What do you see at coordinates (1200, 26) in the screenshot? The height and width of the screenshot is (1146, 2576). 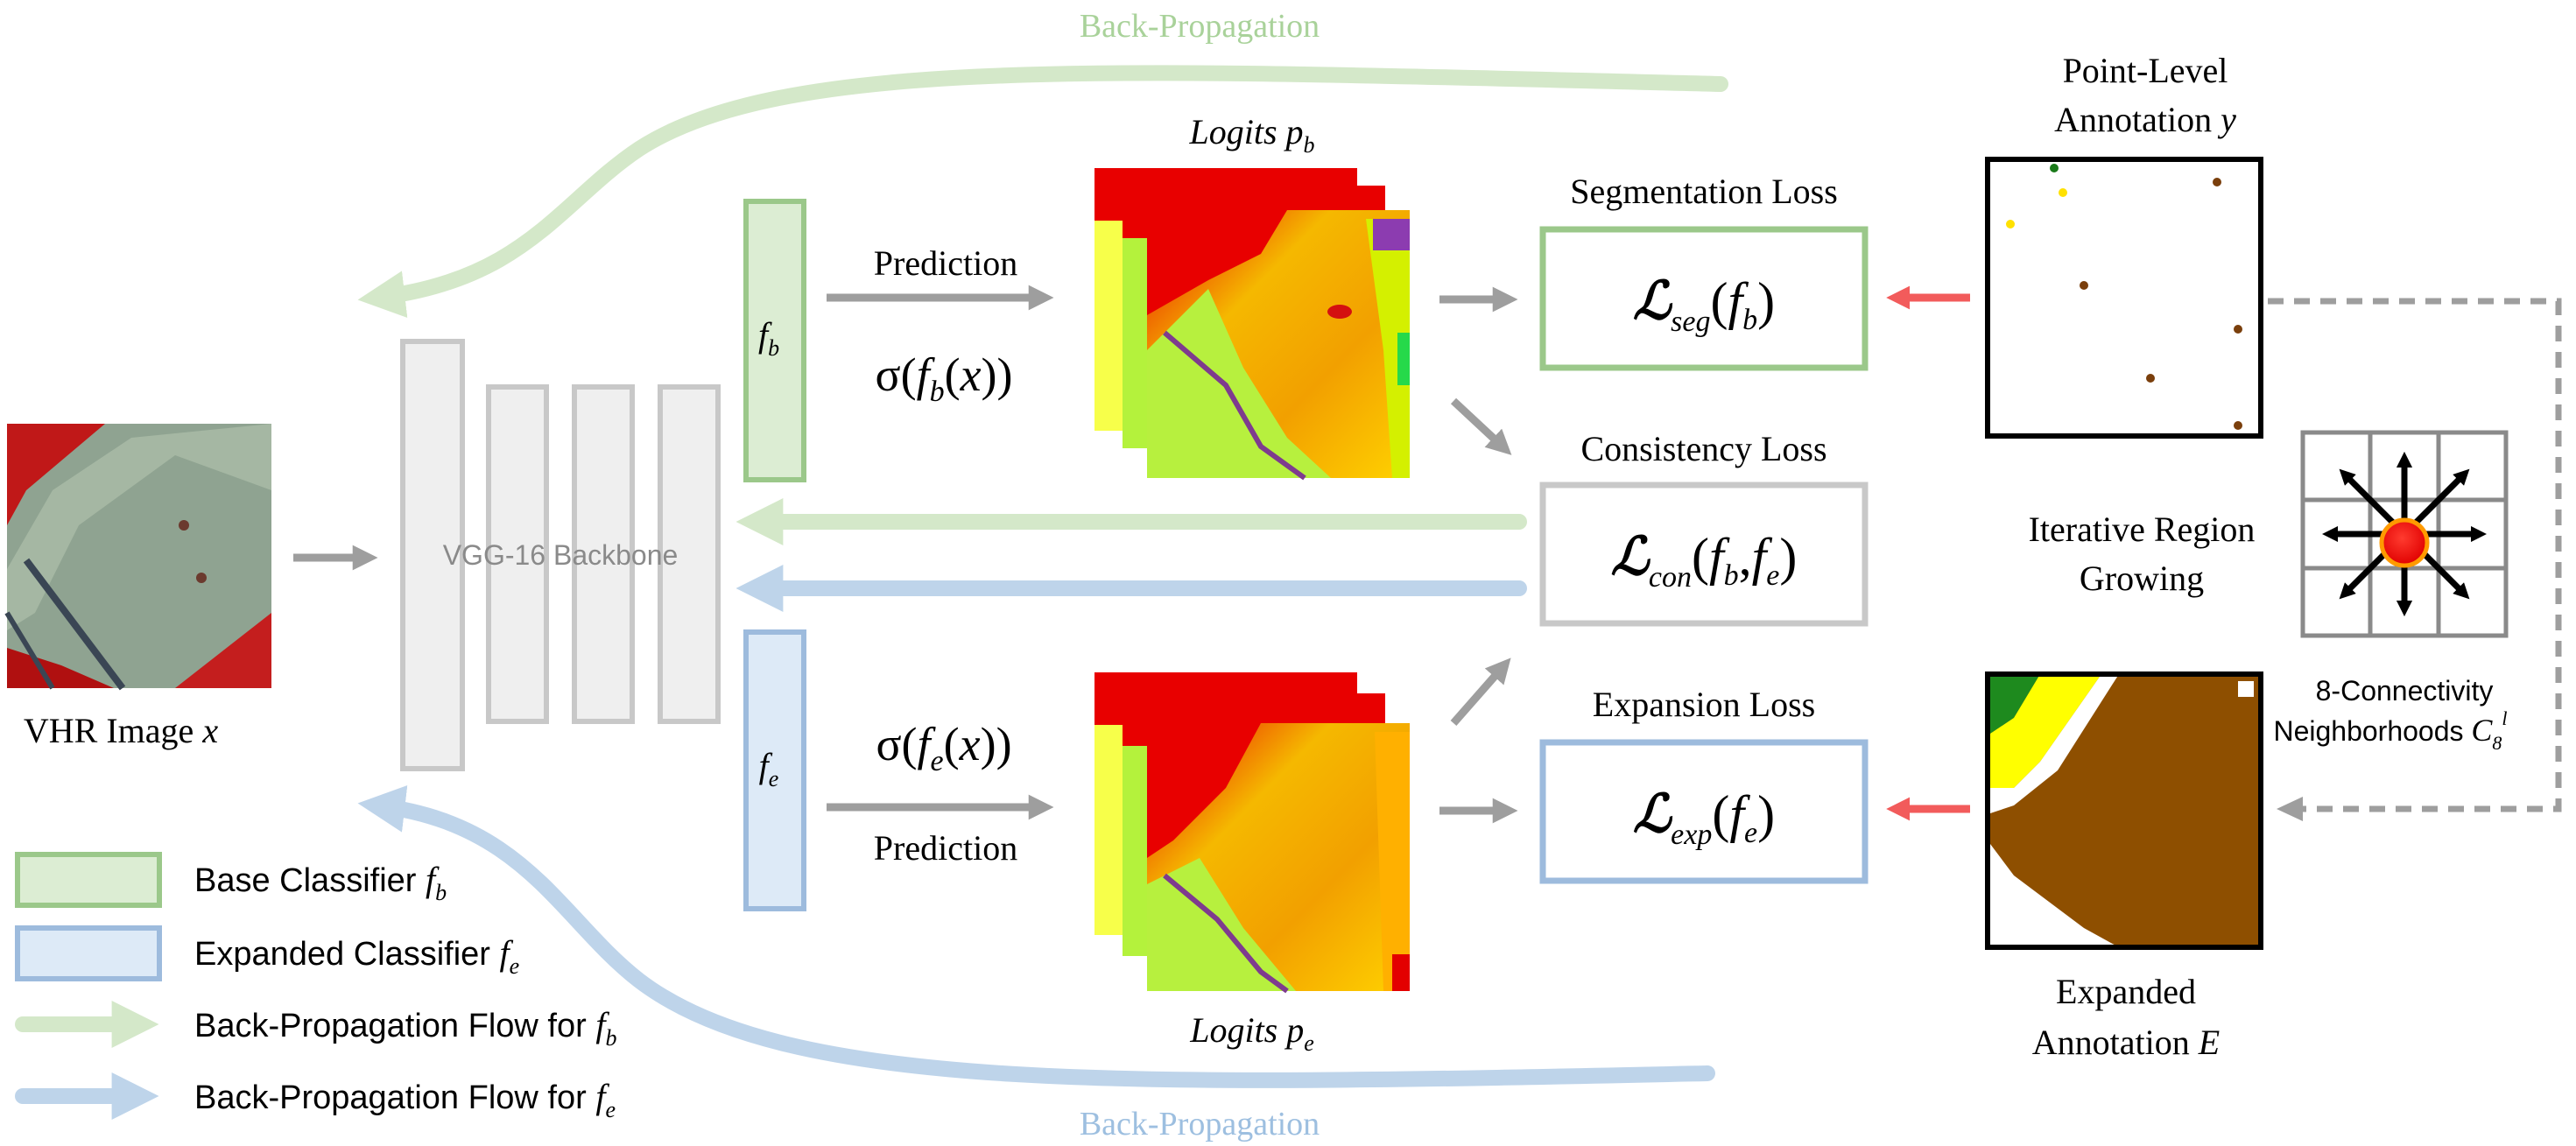 I see `back-propagation-label-top: Back-Propagation` at bounding box center [1200, 26].